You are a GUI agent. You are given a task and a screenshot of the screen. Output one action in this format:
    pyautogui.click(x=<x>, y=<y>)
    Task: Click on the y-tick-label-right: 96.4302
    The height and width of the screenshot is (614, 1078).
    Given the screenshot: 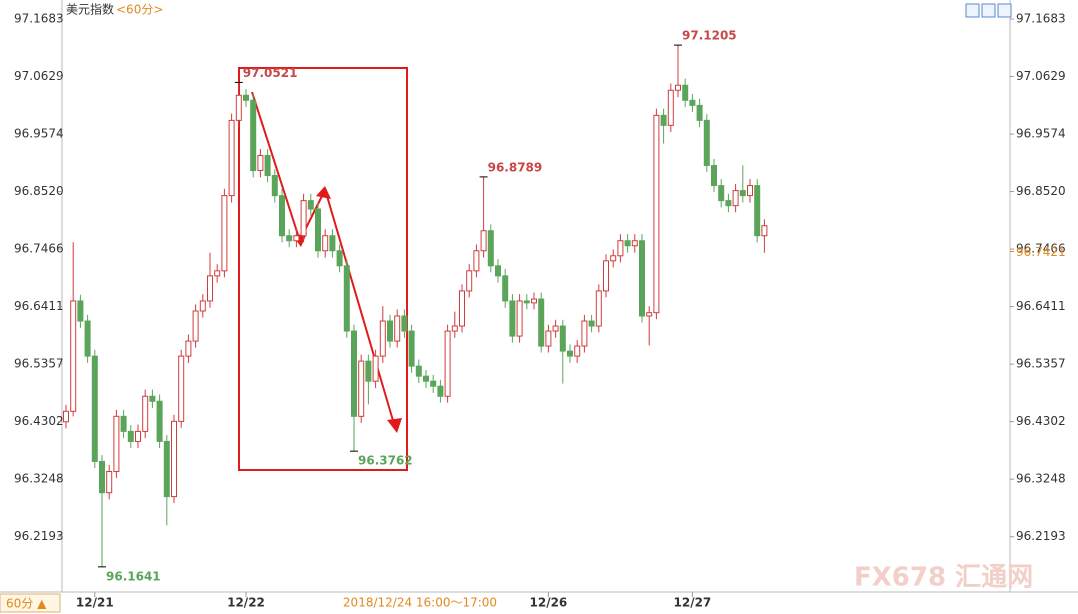 What is the action you would take?
    pyautogui.click(x=1041, y=421)
    